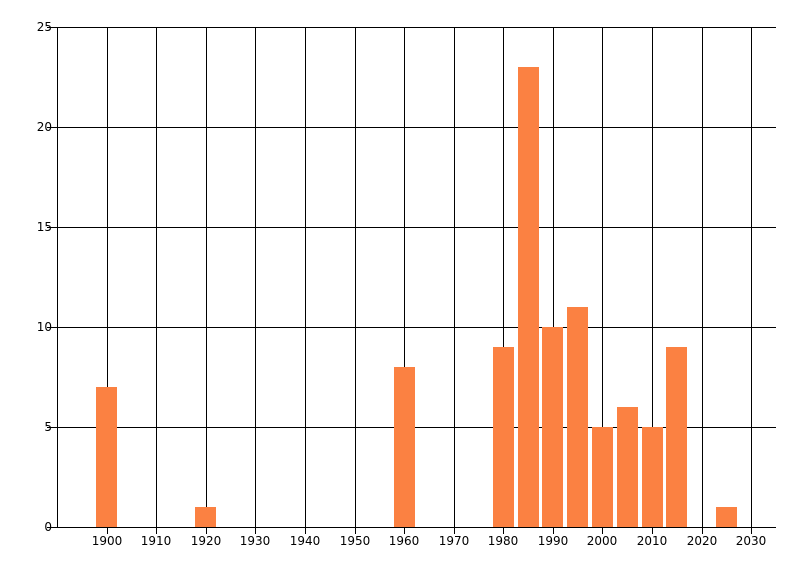 Image resolution: width=800 pixels, height=576 pixels. I want to click on x-tick-label-2030: 2030, so click(751, 541).